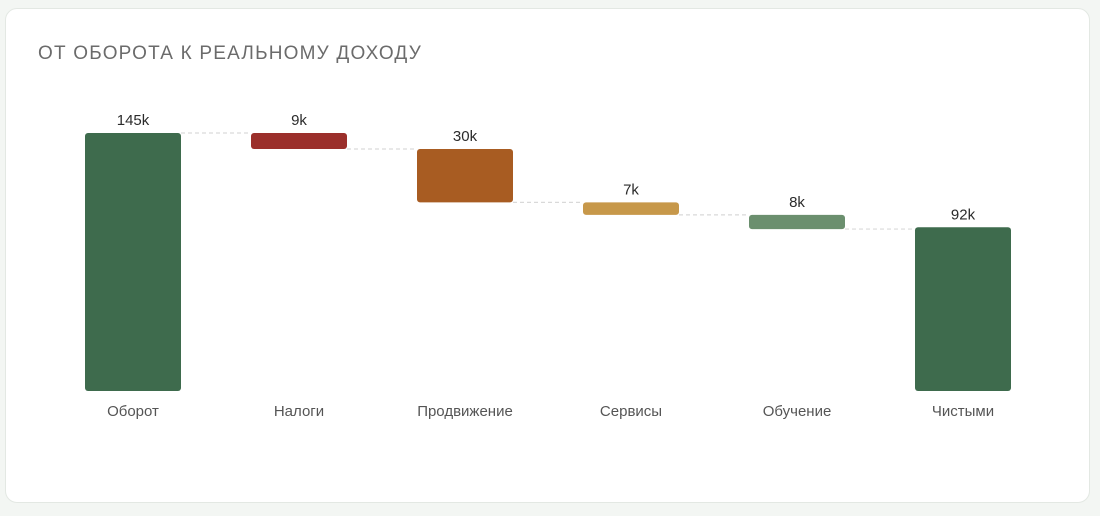  I want to click on chart-title: ОТ ОБОРОТА К РЕАЛЬНОМУ ДОХОДУ, so click(230, 53).